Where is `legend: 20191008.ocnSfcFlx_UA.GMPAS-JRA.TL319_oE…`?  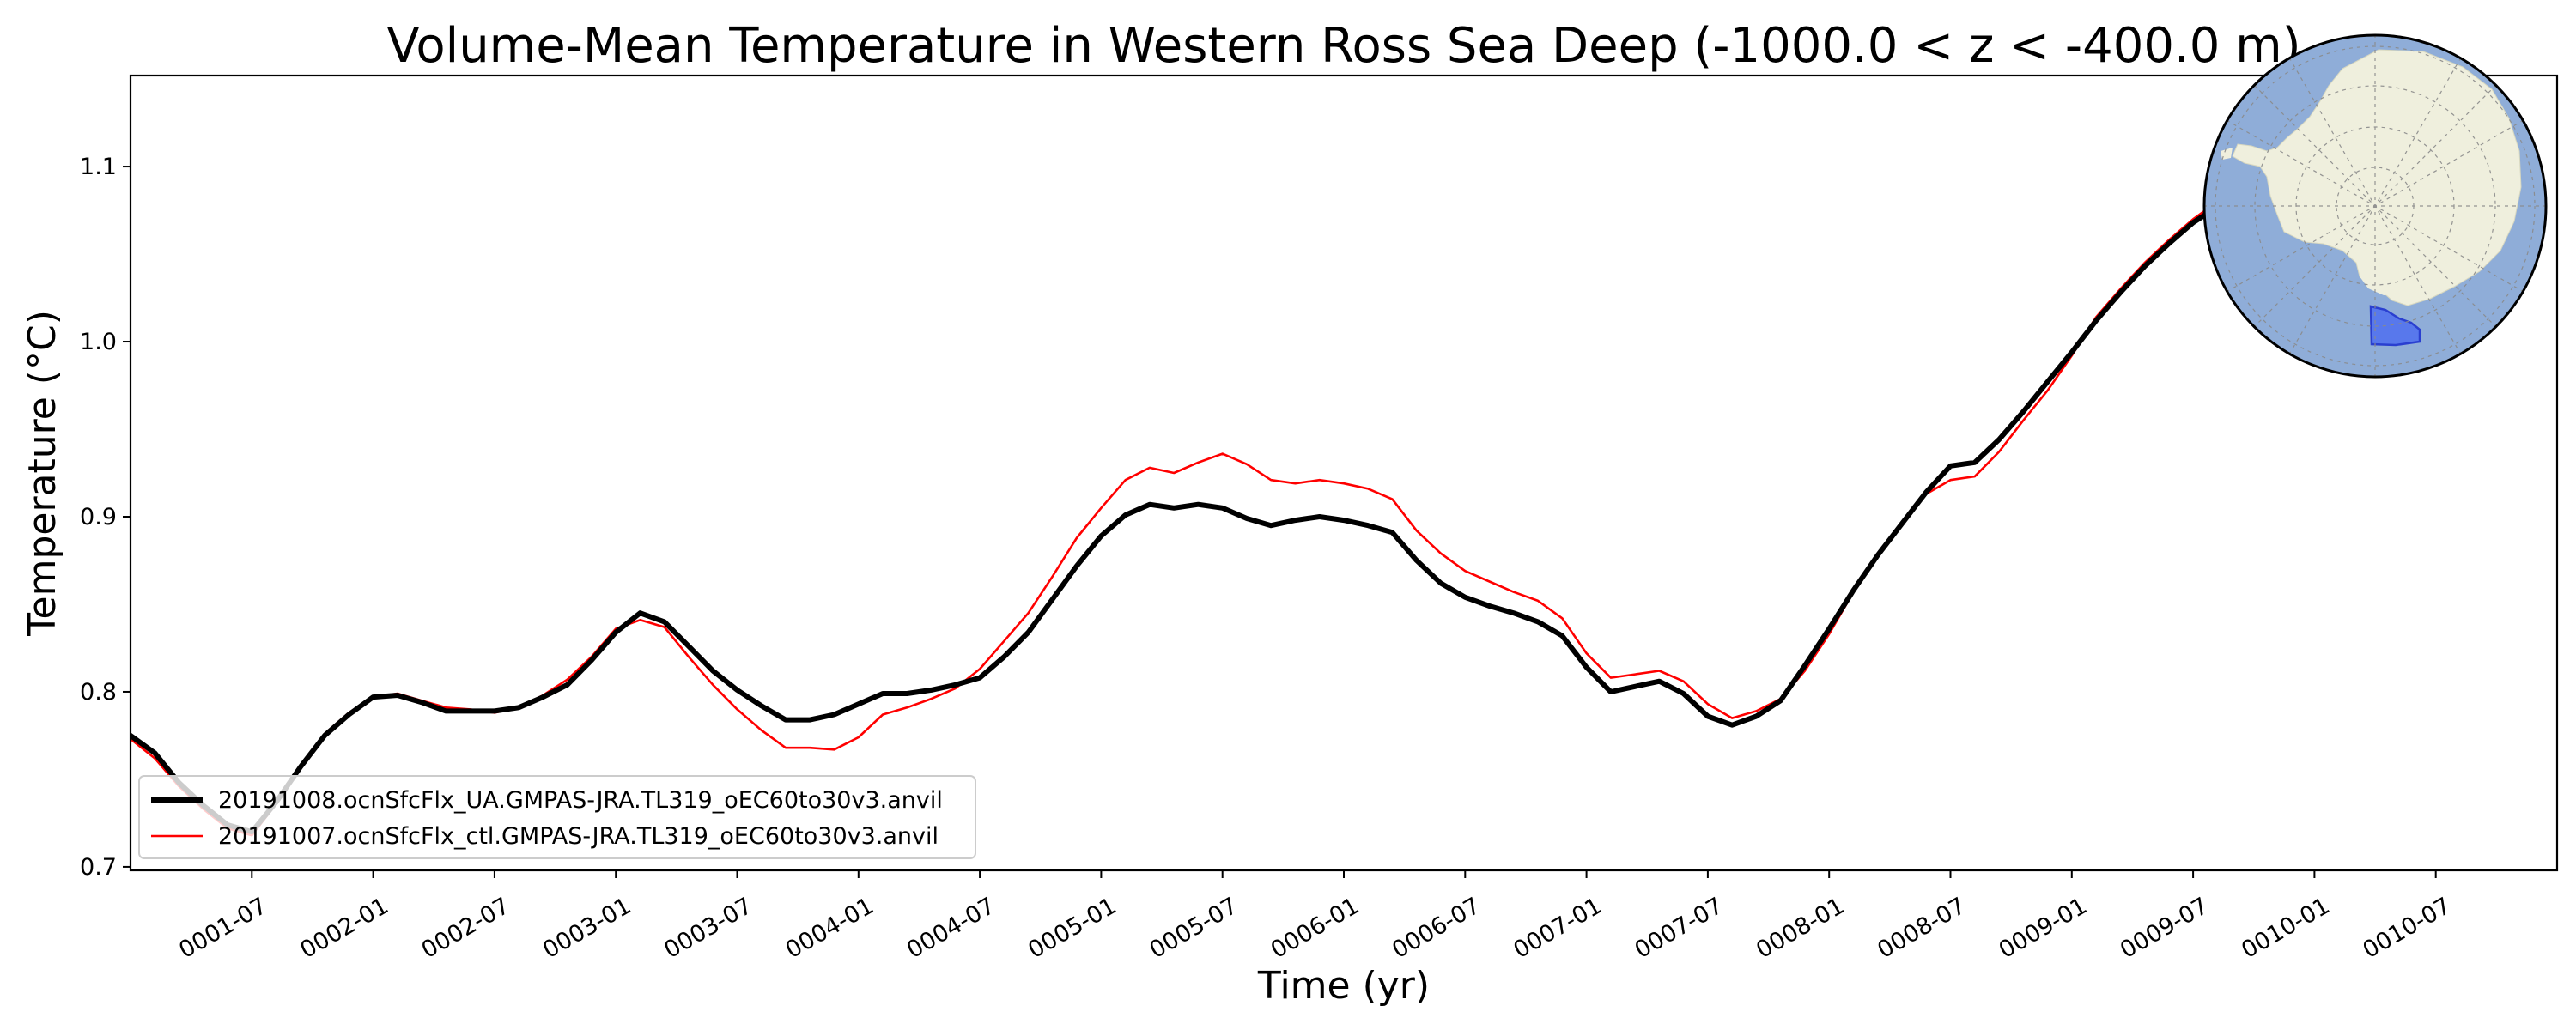
legend: 20191008.ocnSfcFlx_UA.GMPAS-JRA.TL319_oE… is located at coordinates (557, 817).